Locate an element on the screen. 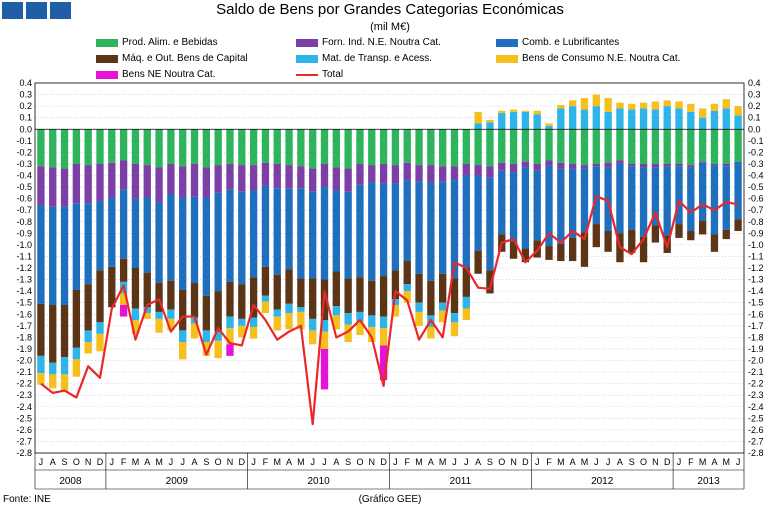 This screenshot has height=510, width=780. legend-label-transport: Mat. de Transp. e Acess. is located at coordinates (377, 58).